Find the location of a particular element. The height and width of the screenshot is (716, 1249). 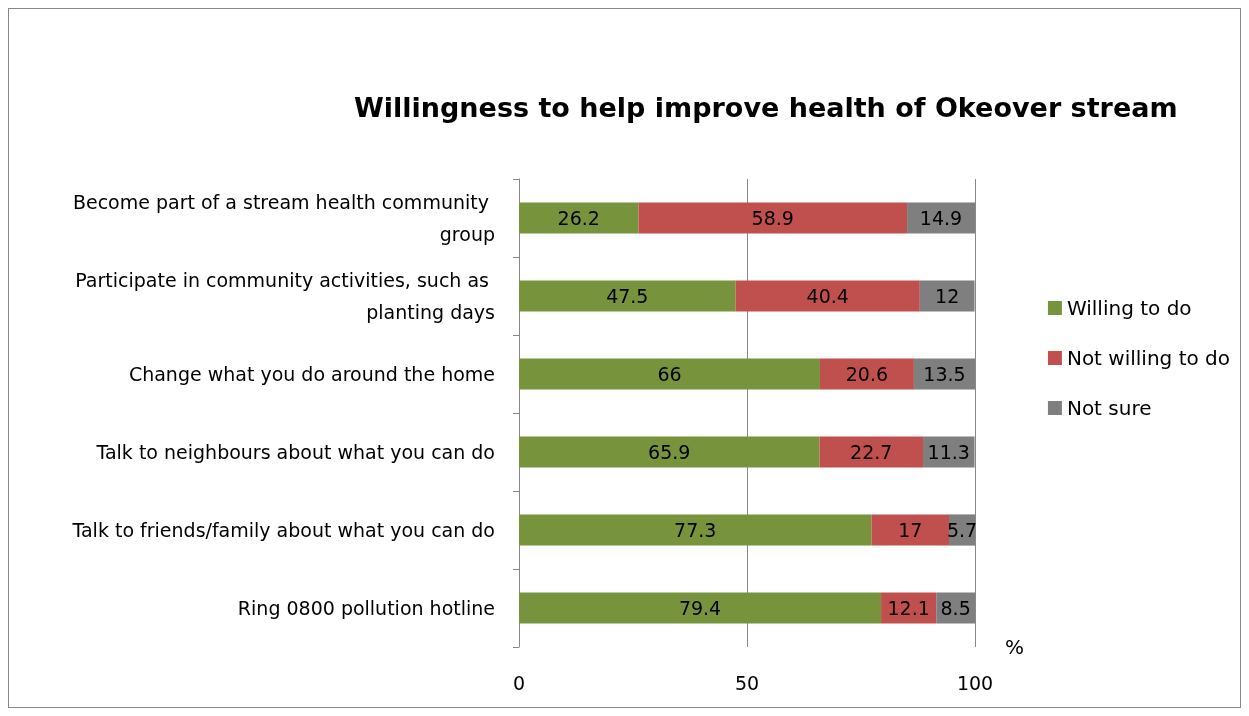

data-label: 5.7 is located at coordinates (962, 530).